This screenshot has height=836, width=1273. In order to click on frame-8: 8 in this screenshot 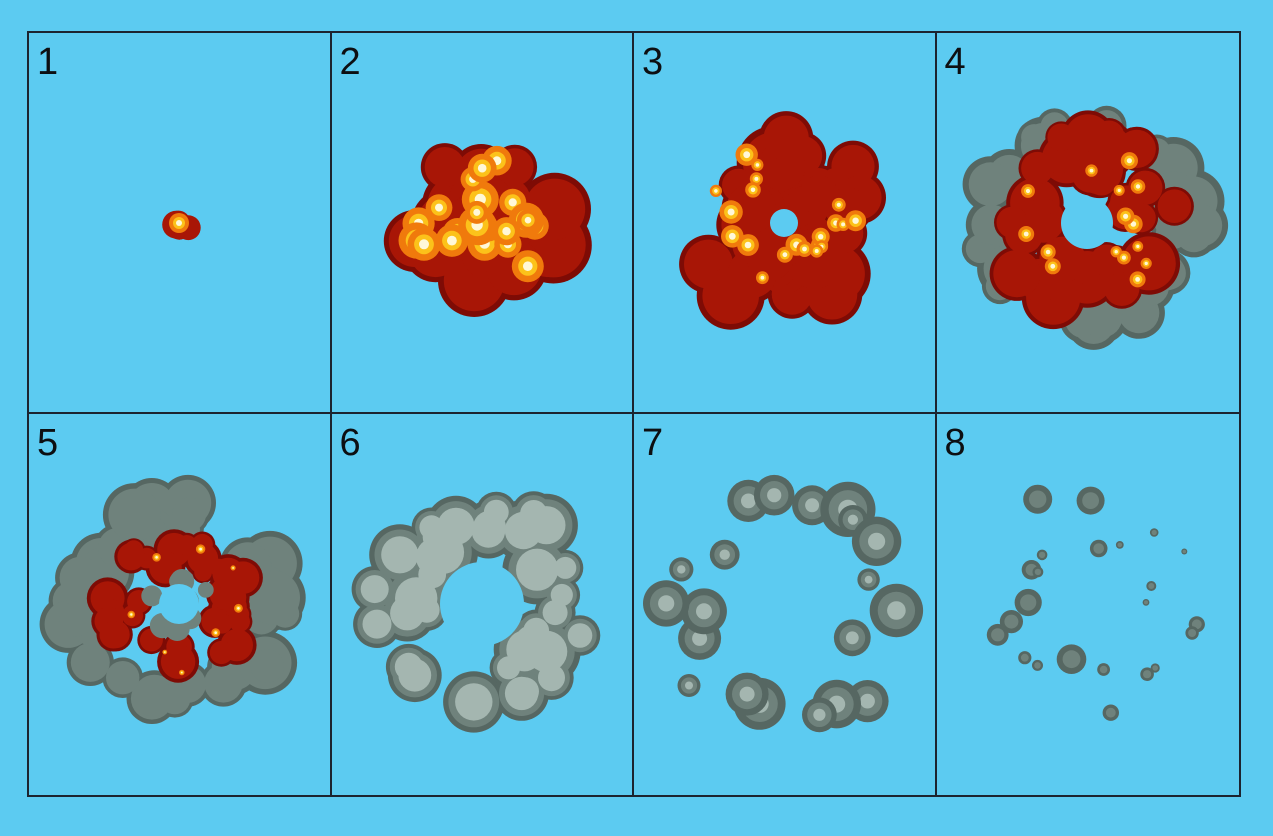, I will do `click(1088, 604)`.